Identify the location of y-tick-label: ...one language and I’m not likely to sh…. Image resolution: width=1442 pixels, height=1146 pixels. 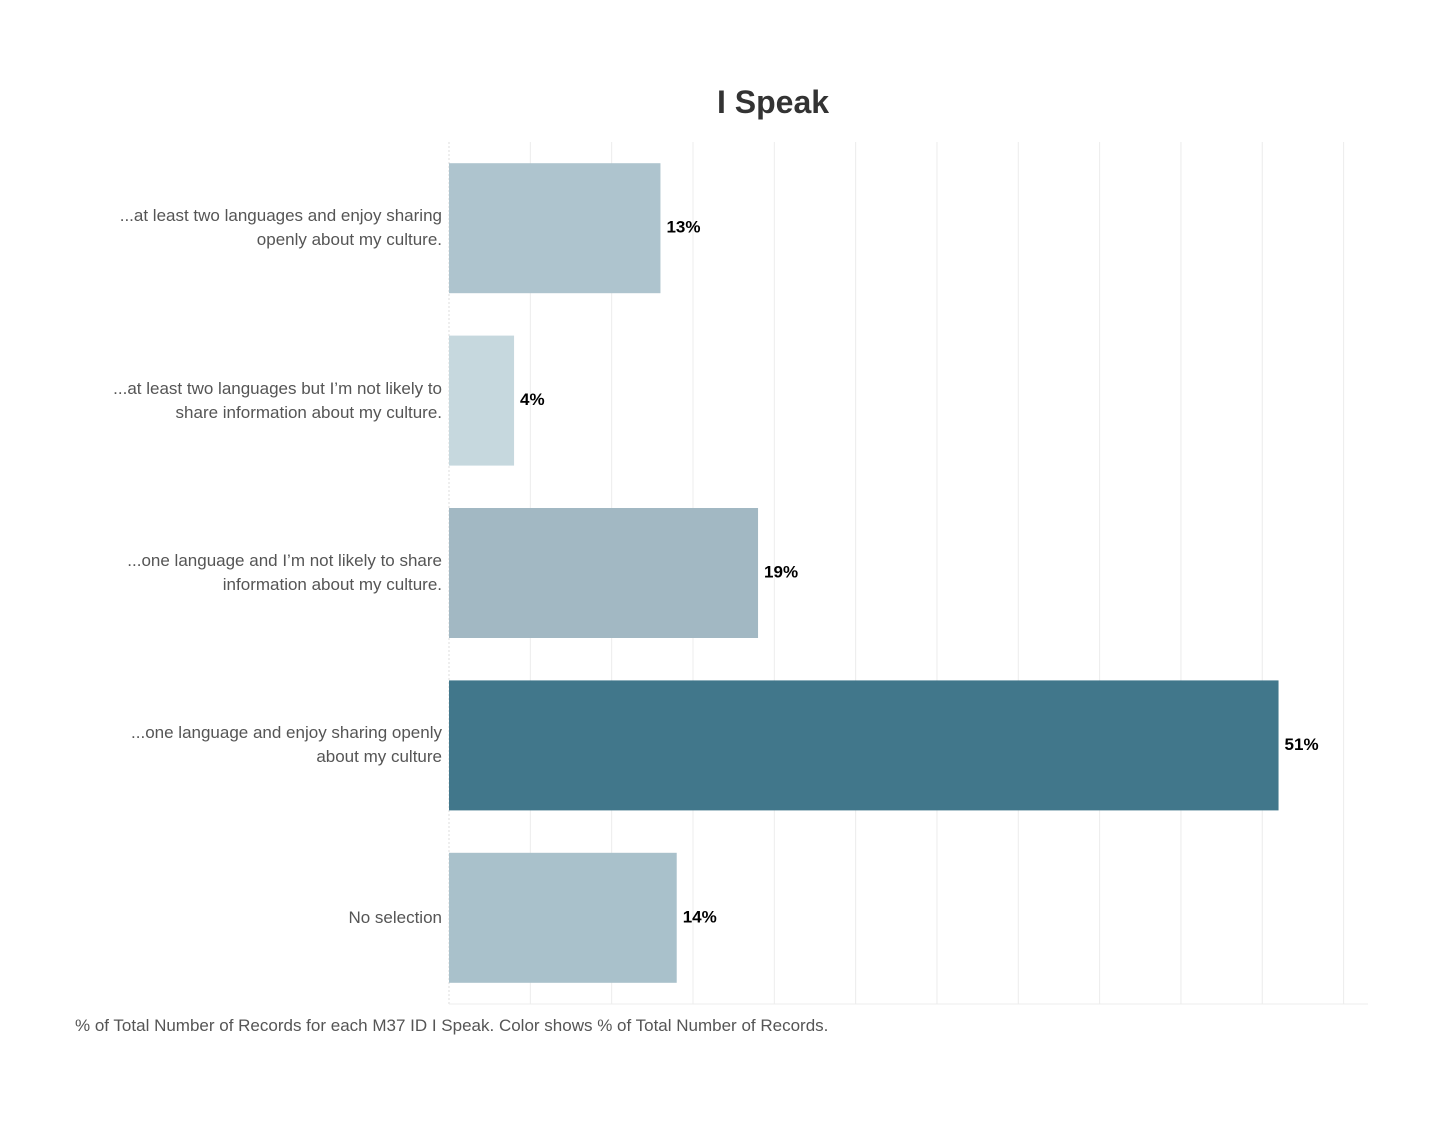
(284, 572).